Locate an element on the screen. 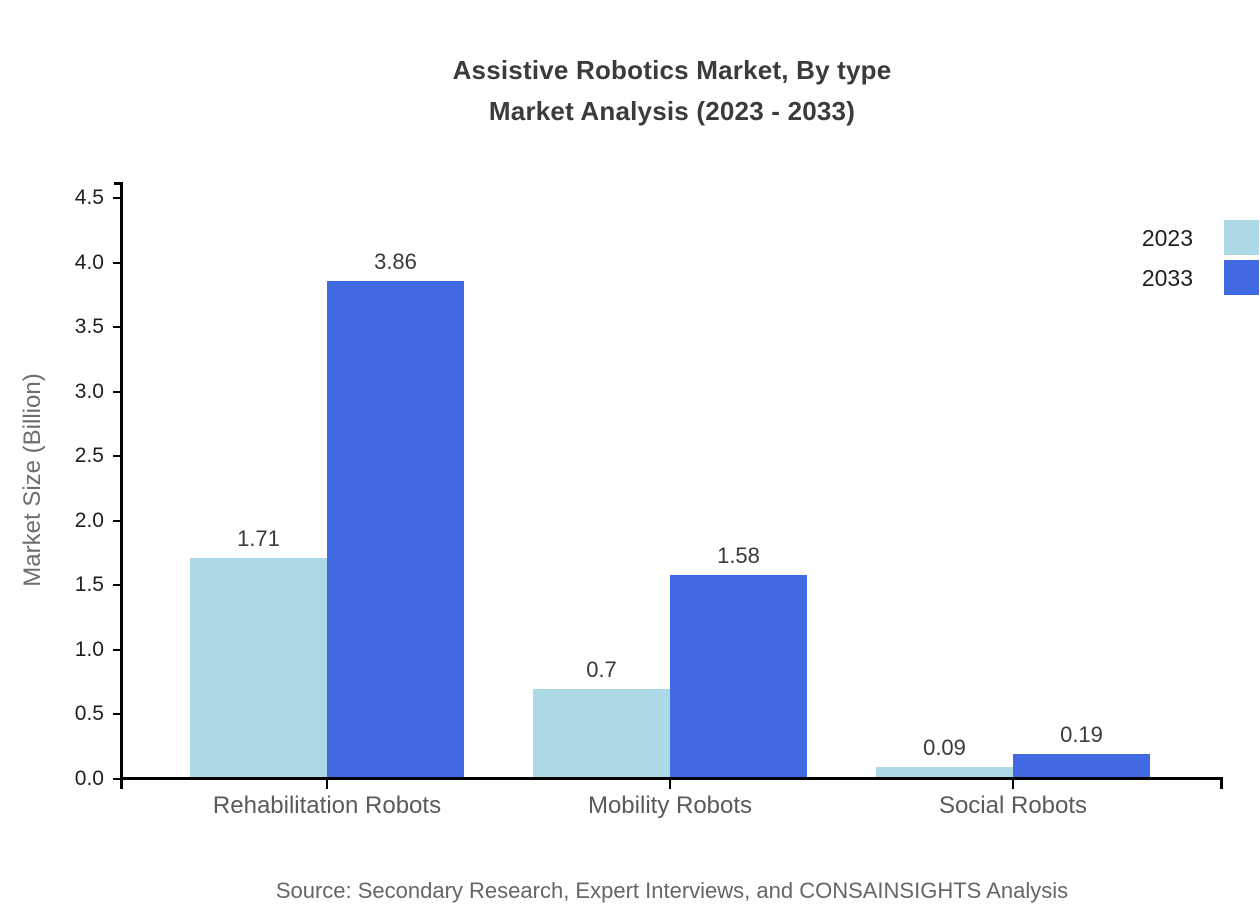 This screenshot has width=1260, height=920. bar-2033-rehabilitation-robots is located at coordinates (395, 529).